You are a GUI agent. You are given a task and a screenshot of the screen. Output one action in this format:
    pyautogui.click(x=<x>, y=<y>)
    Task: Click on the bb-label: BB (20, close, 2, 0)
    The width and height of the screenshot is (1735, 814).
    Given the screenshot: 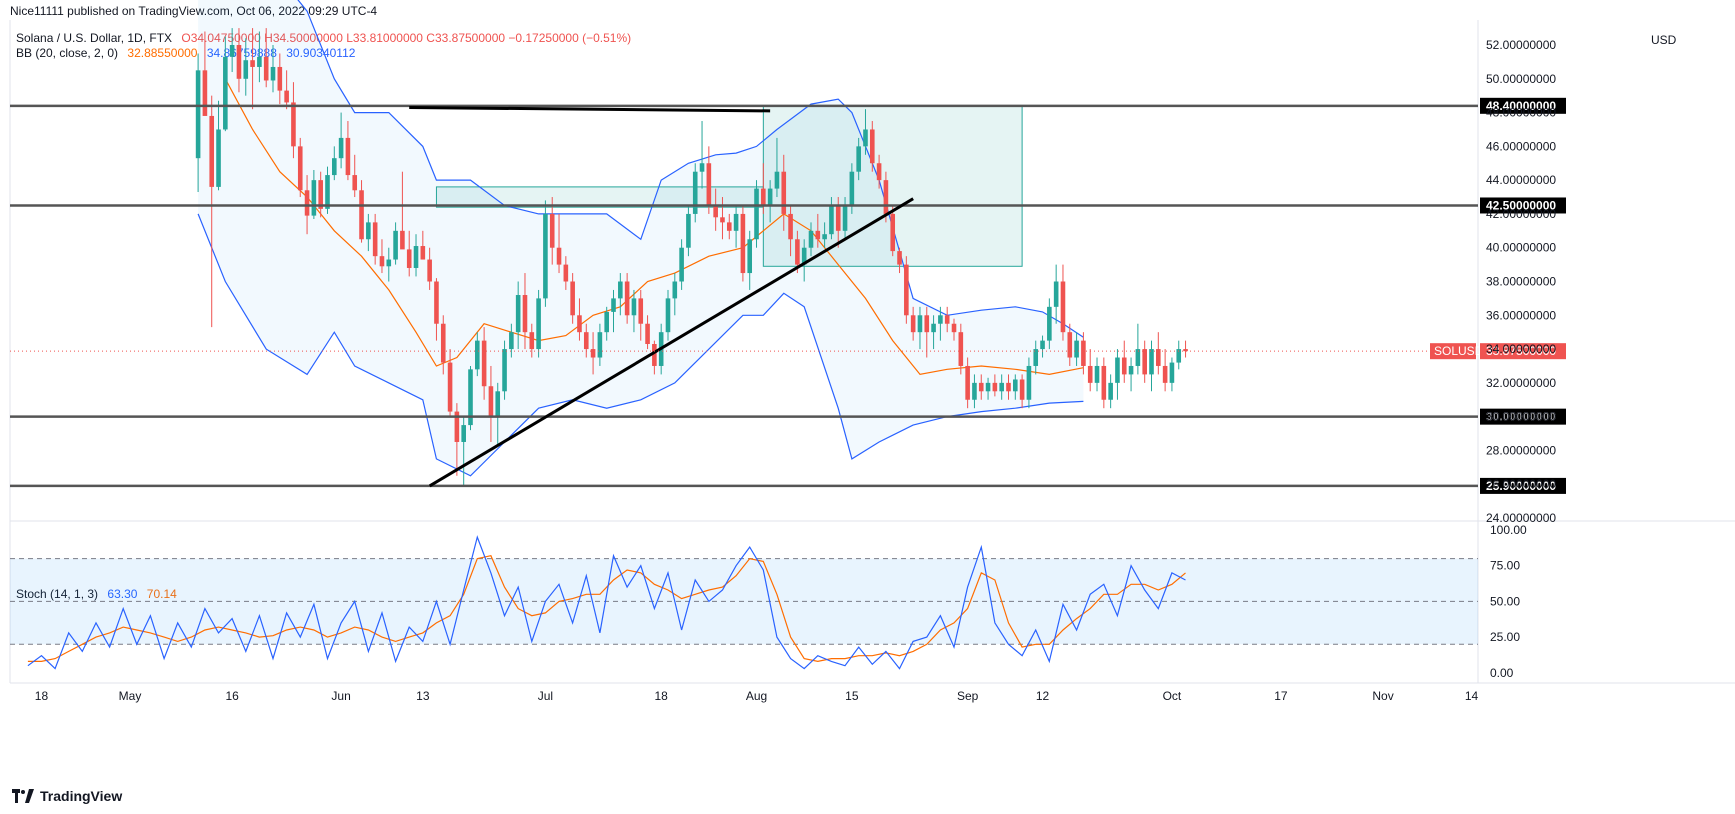 What is the action you would take?
    pyautogui.click(x=67, y=53)
    